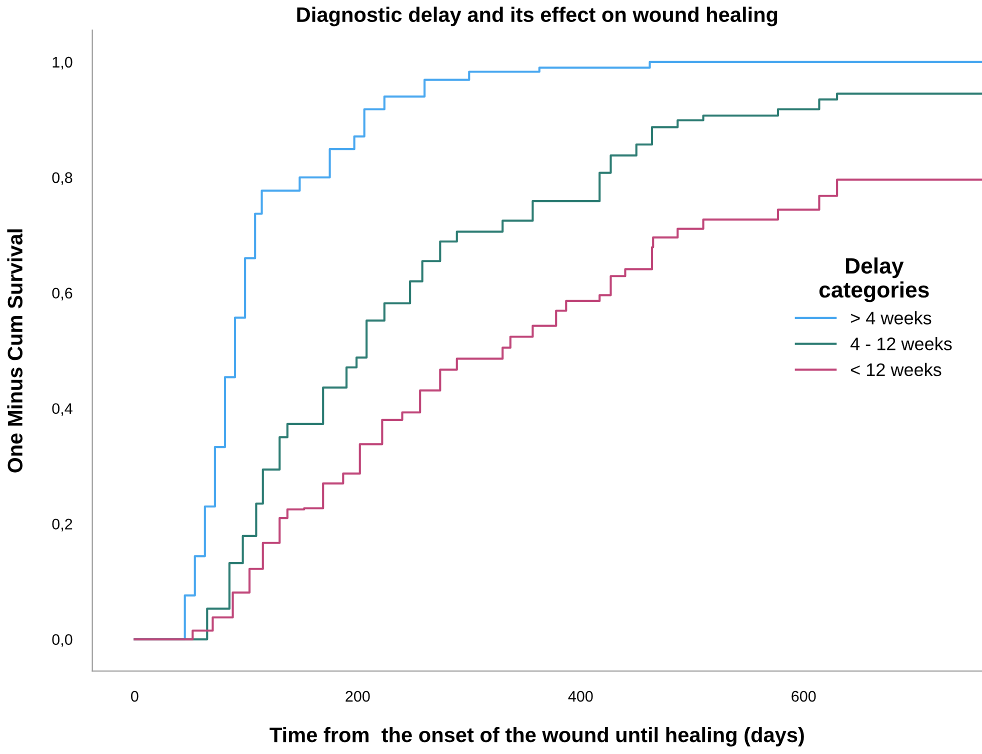  Describe the element at coordinates (62, 63) in the screenshot. I see `y-tick-label: 1,0` at that location.